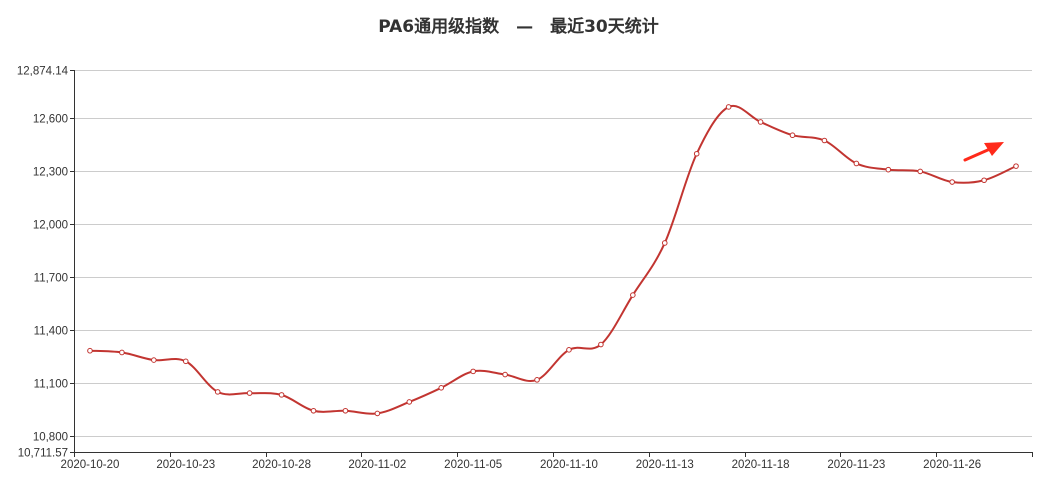 This screenshot has height=479, width=1037. What do you see at coordinates (50, 120) in the screenshot?
I see `y-tick-label: 12,600` at bounding box center [50, 120].